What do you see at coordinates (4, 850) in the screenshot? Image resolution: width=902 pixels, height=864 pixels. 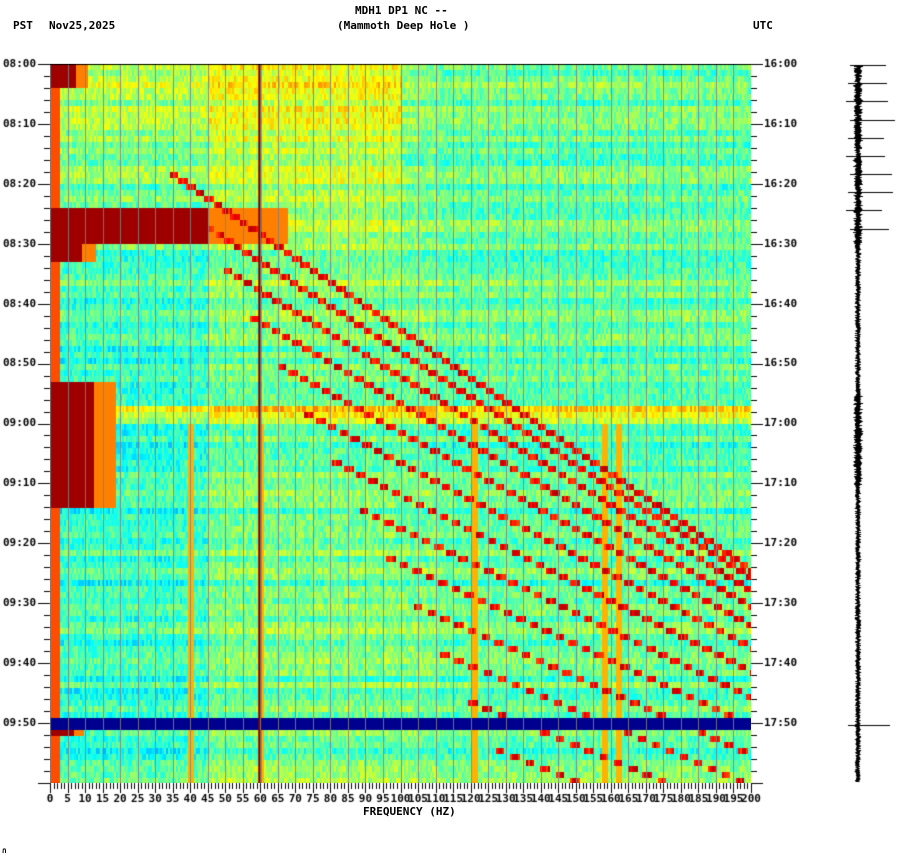 I see `corner-mark-icon: ∩` at bounding box center [4, 850].